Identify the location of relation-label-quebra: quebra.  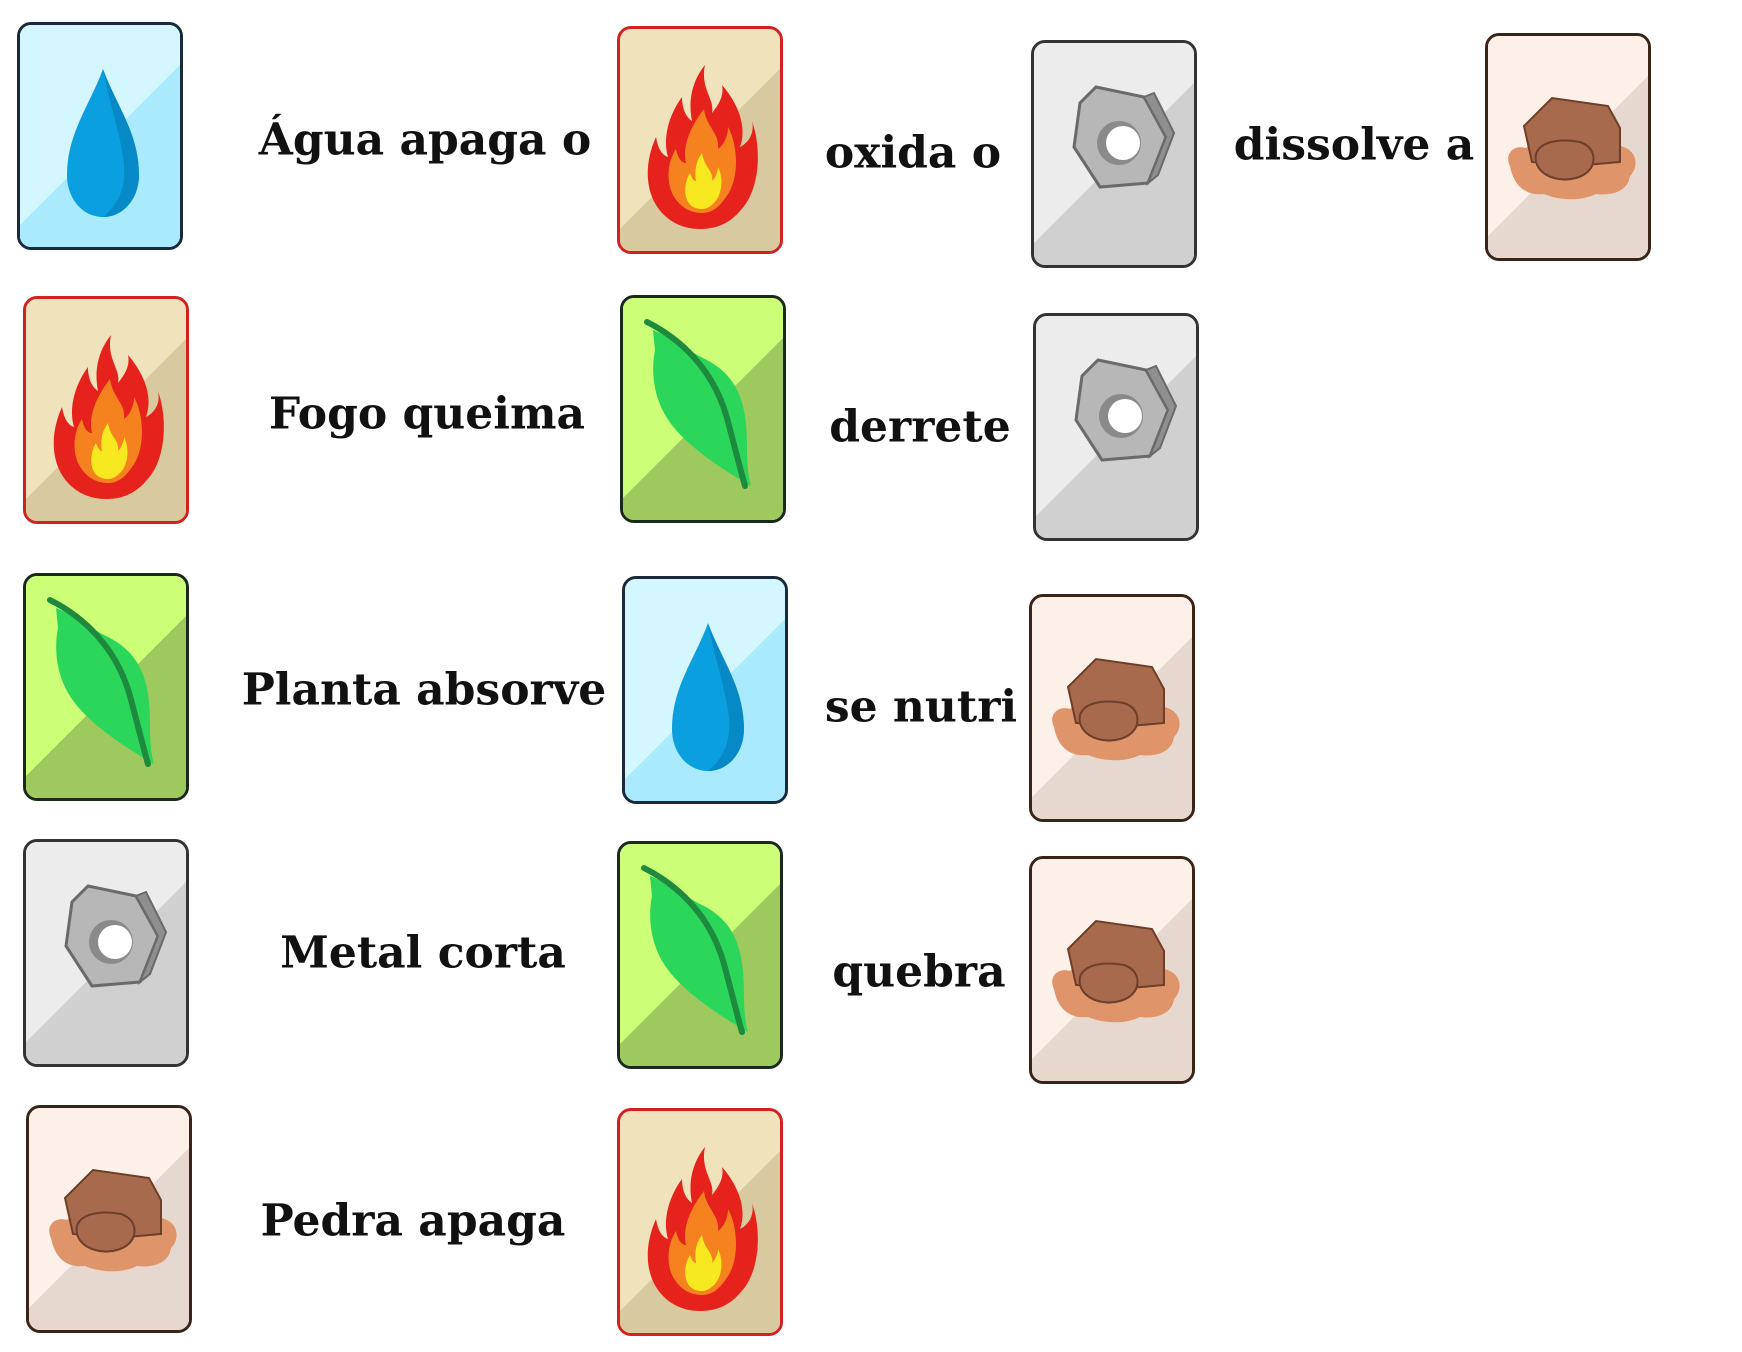
(919, 972).